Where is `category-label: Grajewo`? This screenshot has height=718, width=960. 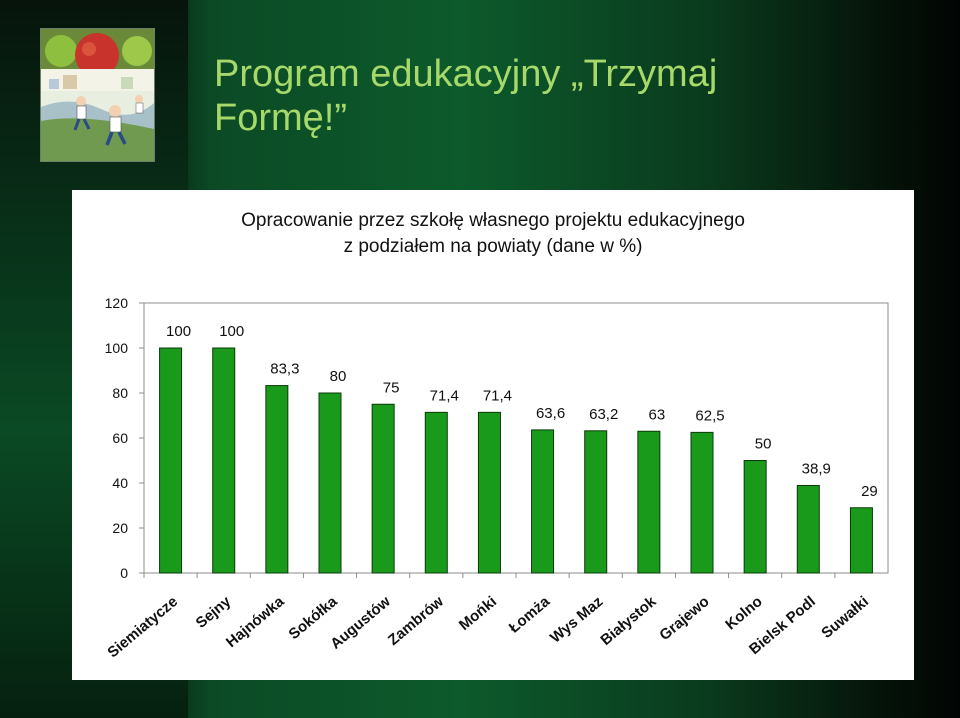
category-label: Grajewo is located at coordinates (684, 618).